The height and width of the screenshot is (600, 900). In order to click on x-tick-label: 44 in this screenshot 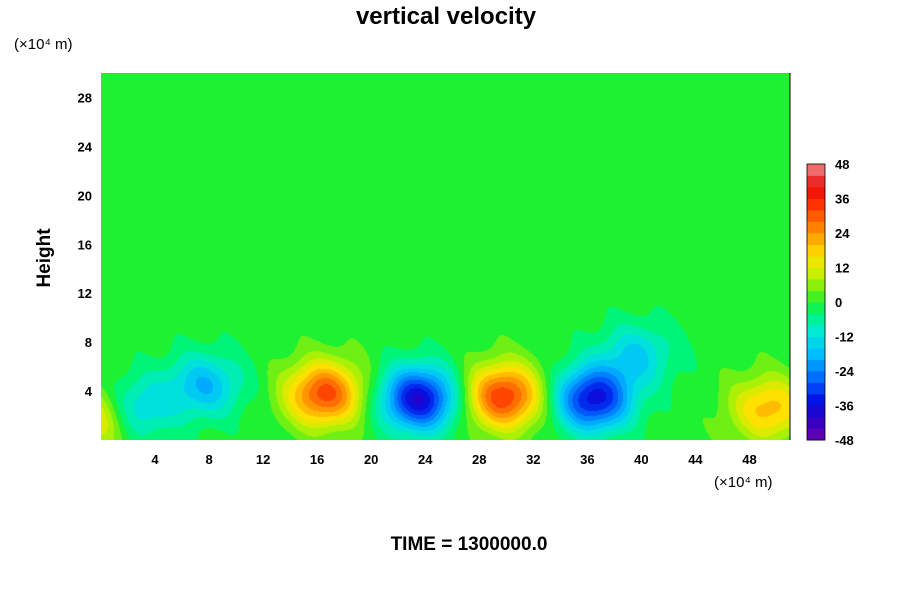, I will do `click(695, 459)`.